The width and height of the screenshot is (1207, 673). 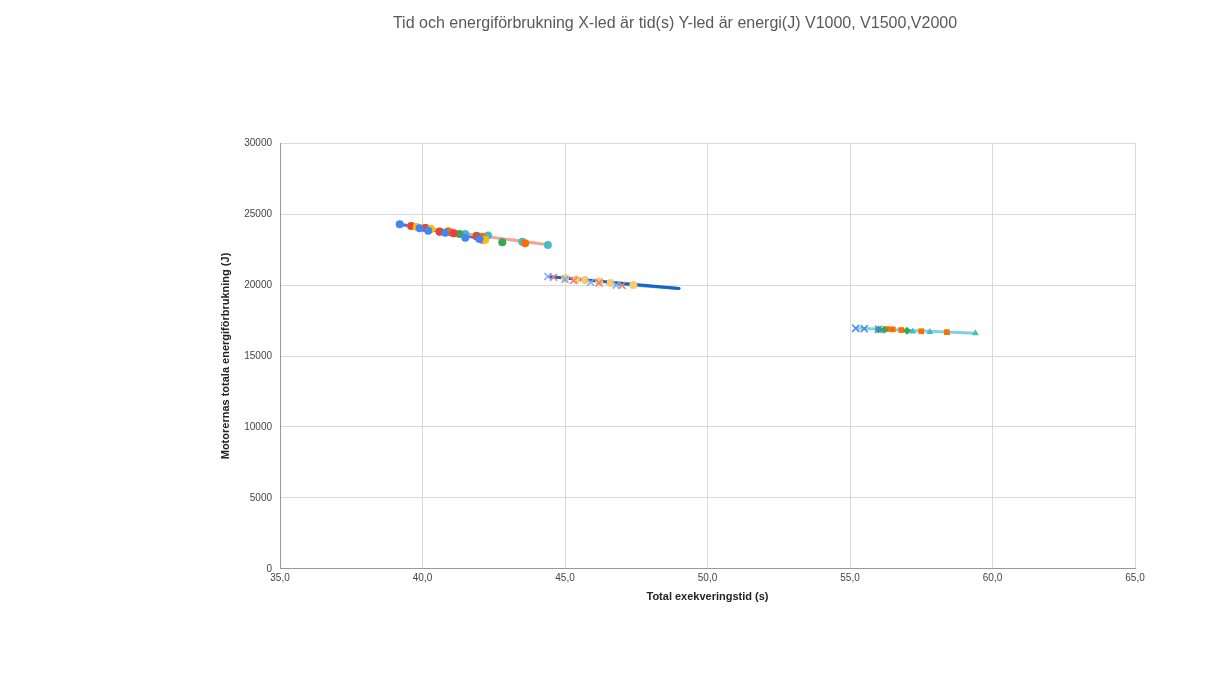 I want to click on x-tick-label: 65,0, so click(x=1135, y=577).